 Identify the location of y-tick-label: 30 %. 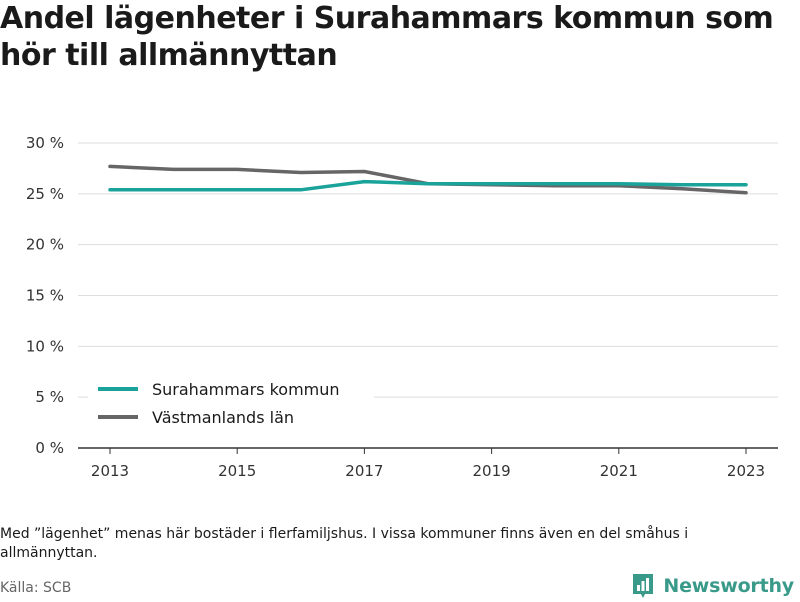
(45, 143).